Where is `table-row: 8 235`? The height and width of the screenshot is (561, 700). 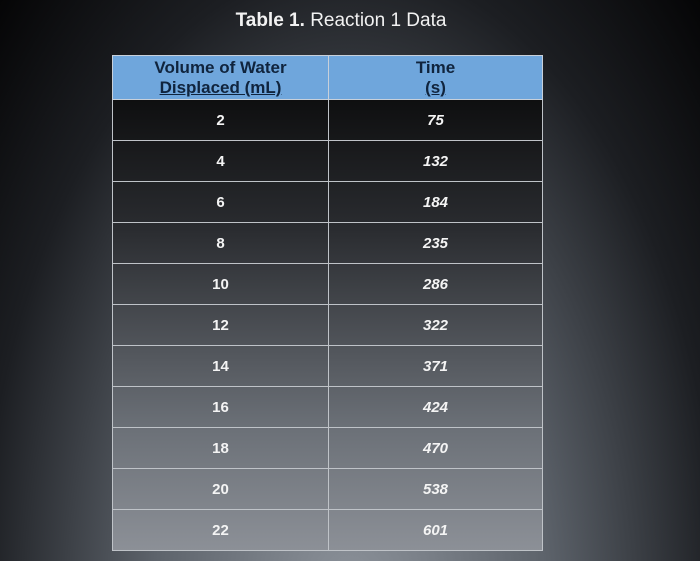 table-row: 8 235 is located at coordinates (327, 243).